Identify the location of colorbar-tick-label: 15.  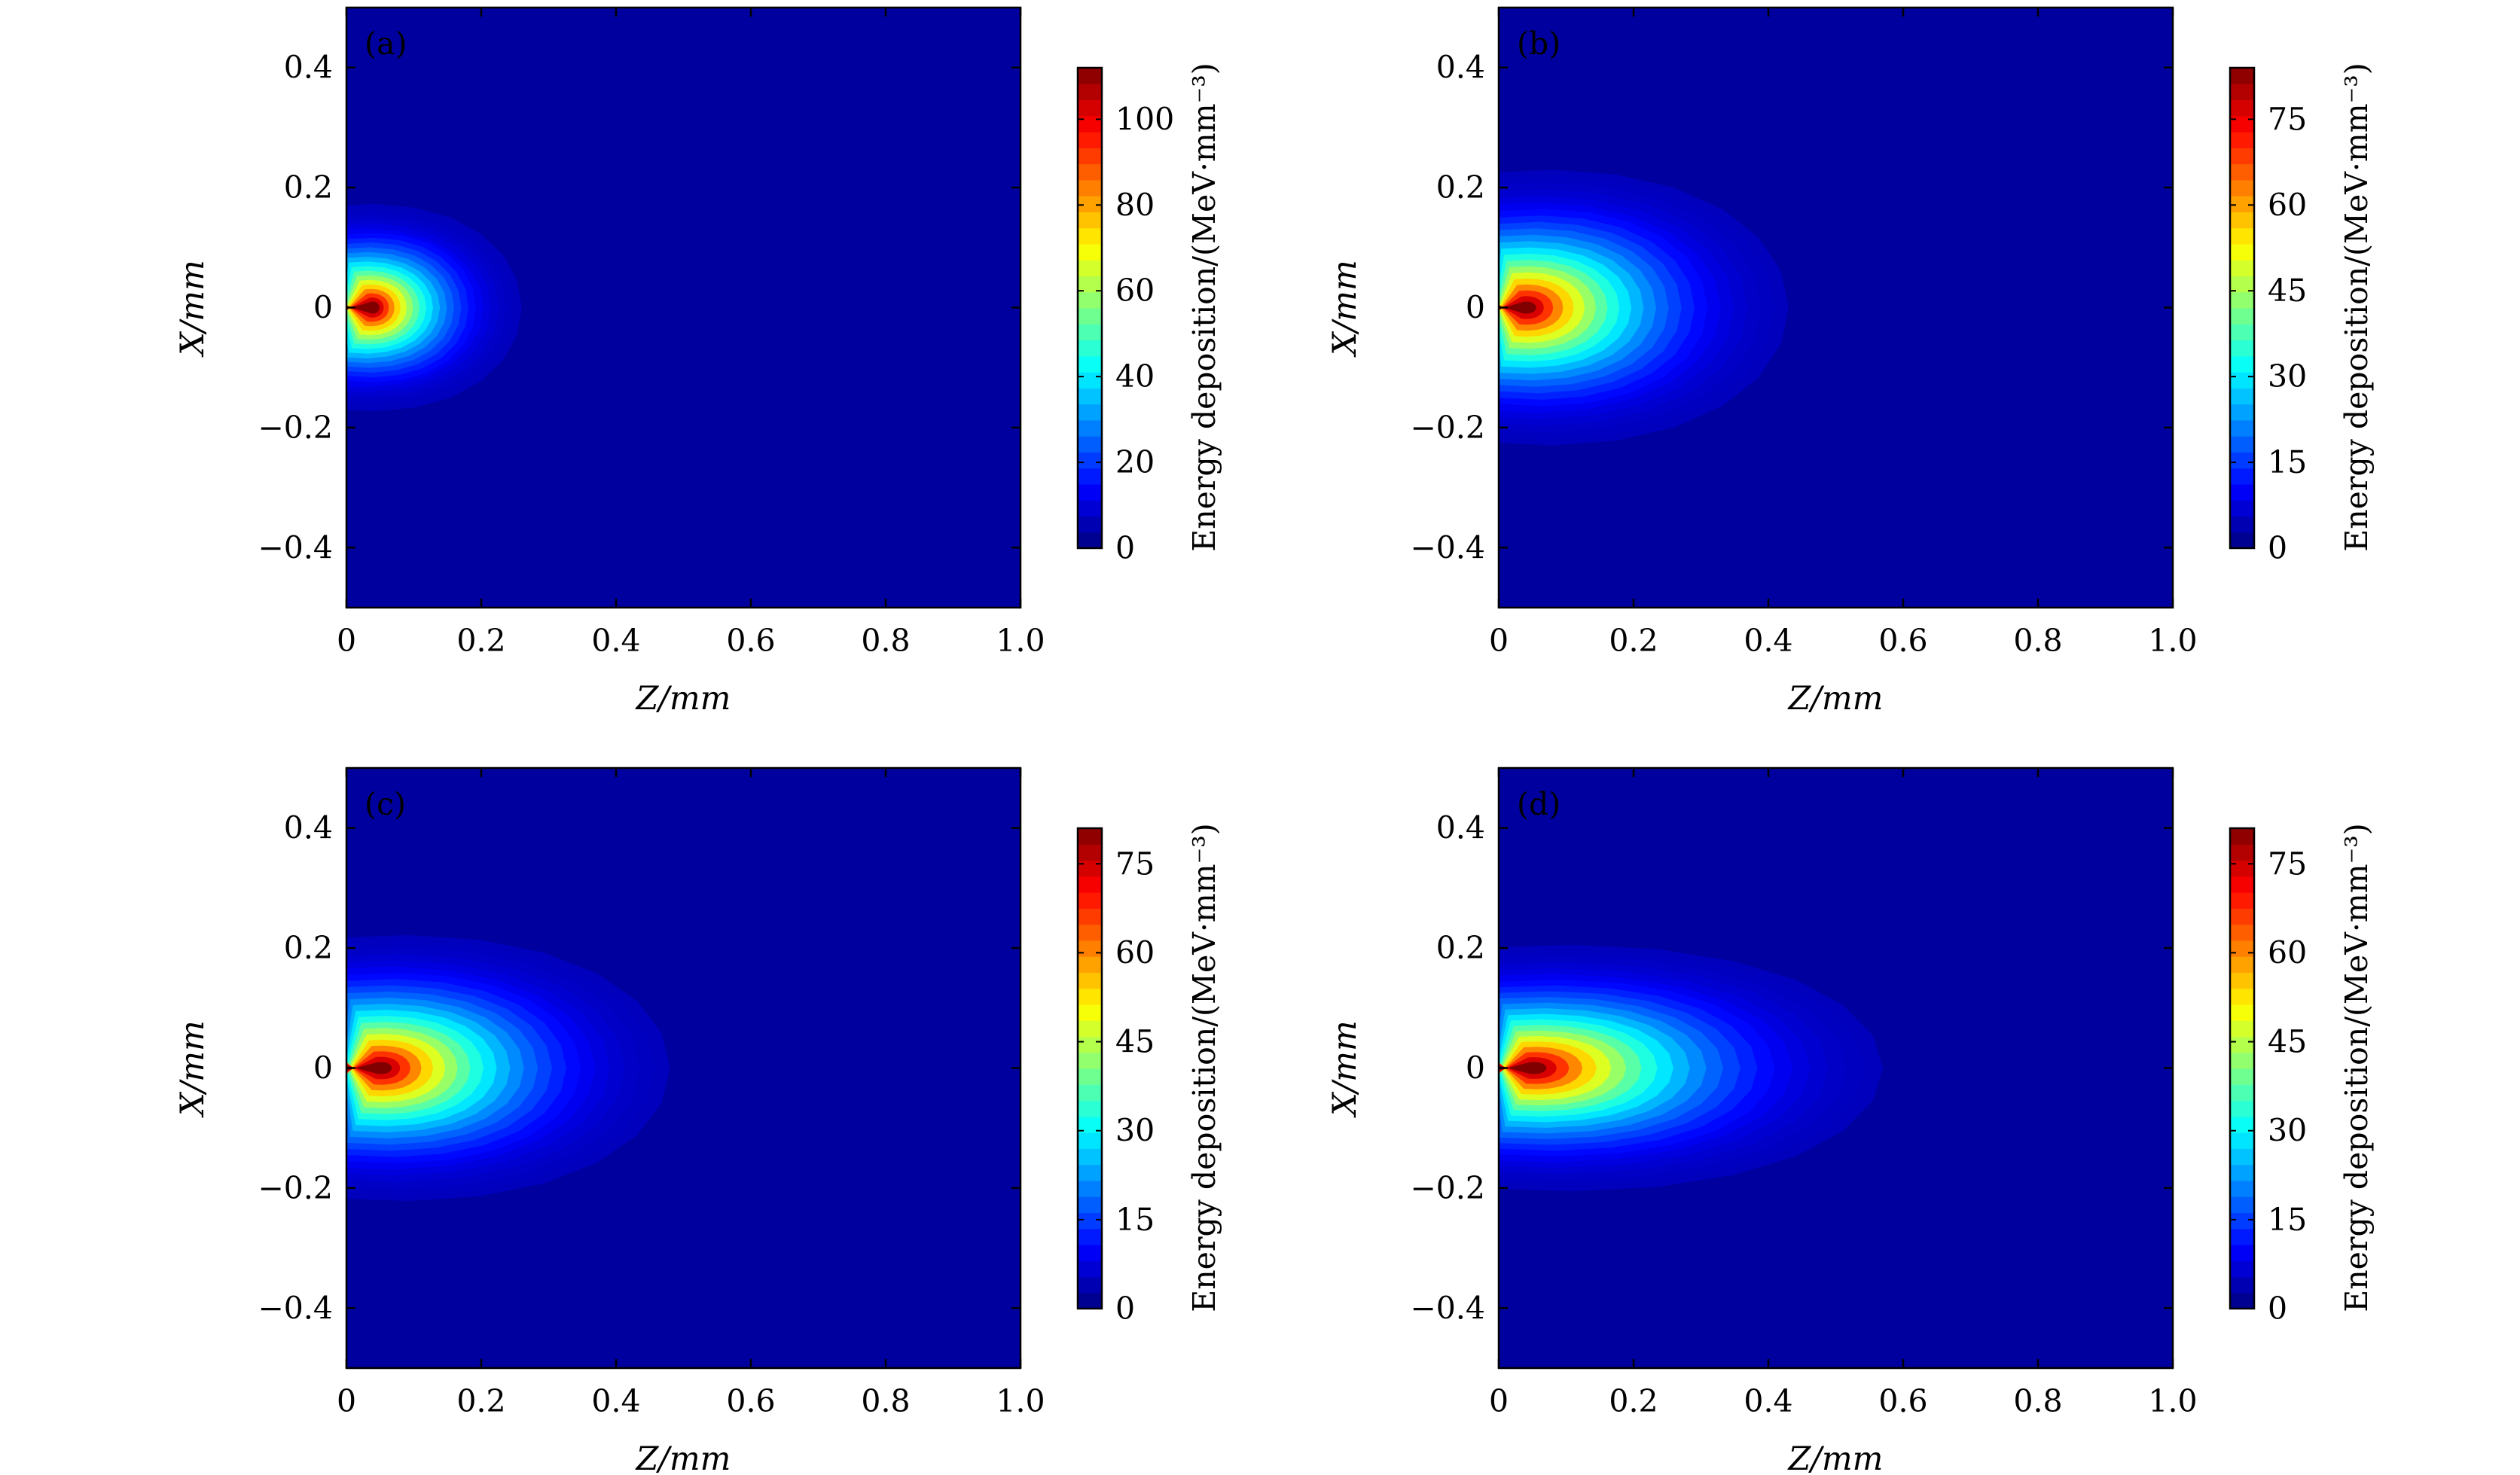
(1135, 1220).